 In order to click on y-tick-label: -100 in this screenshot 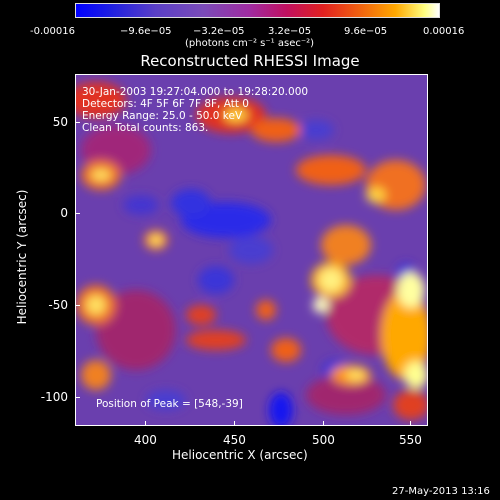, I will do `click(54, 397)`.